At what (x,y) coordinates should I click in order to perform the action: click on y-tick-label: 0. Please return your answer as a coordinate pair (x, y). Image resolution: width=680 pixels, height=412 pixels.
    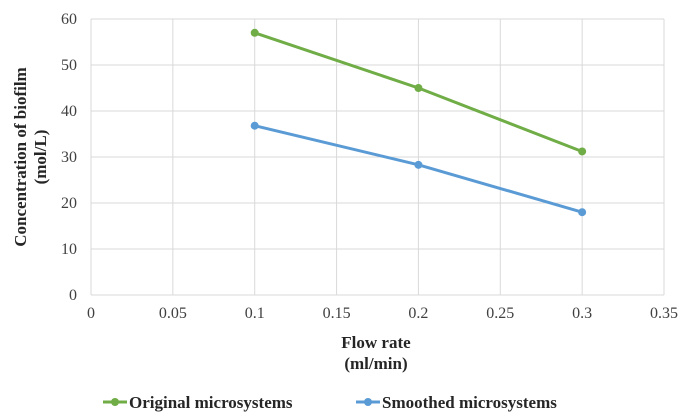
    Looking at the image, I should click on (73, 295).